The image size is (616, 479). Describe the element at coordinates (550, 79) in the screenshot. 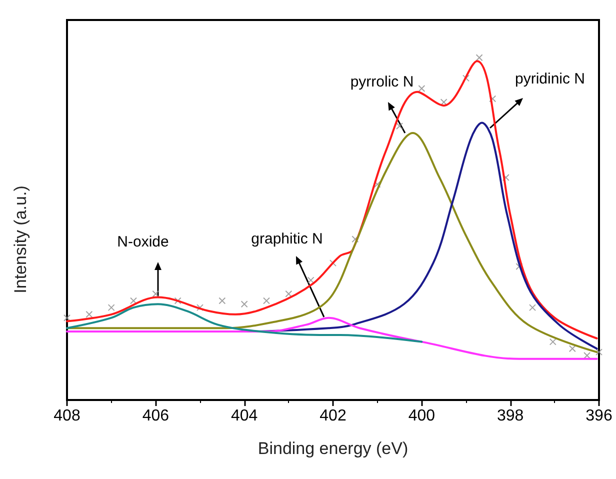

I see `annotation: pyridinic N` at that location.